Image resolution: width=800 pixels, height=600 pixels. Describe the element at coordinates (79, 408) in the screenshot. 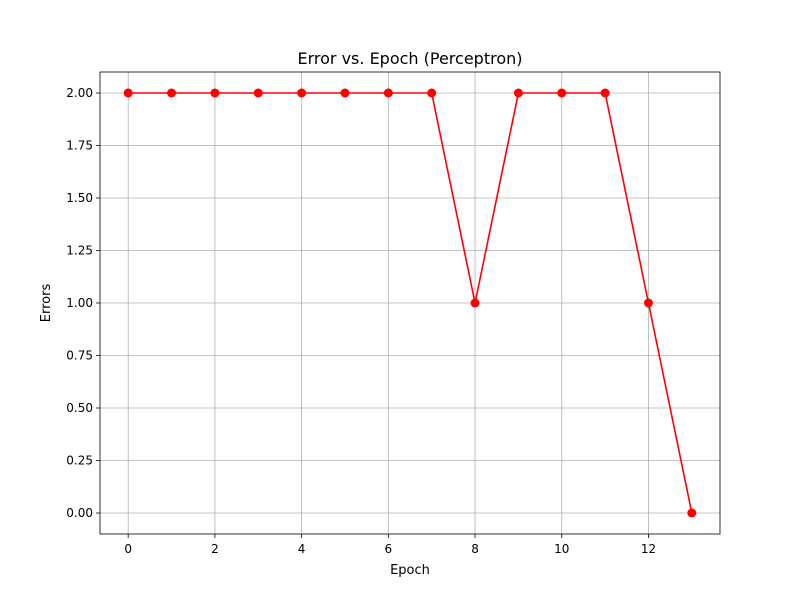

I see `y-tick-label: 0.50` at that location.